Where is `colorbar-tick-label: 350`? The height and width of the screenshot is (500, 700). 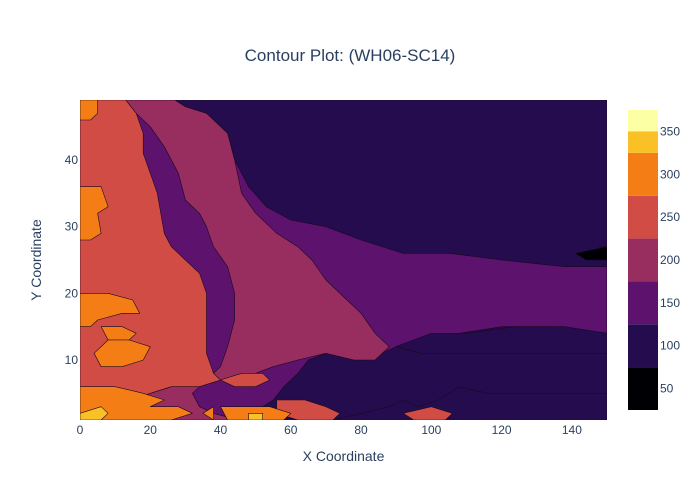
colorbar-tick-label: 350 is located at coordinates (670, 131).